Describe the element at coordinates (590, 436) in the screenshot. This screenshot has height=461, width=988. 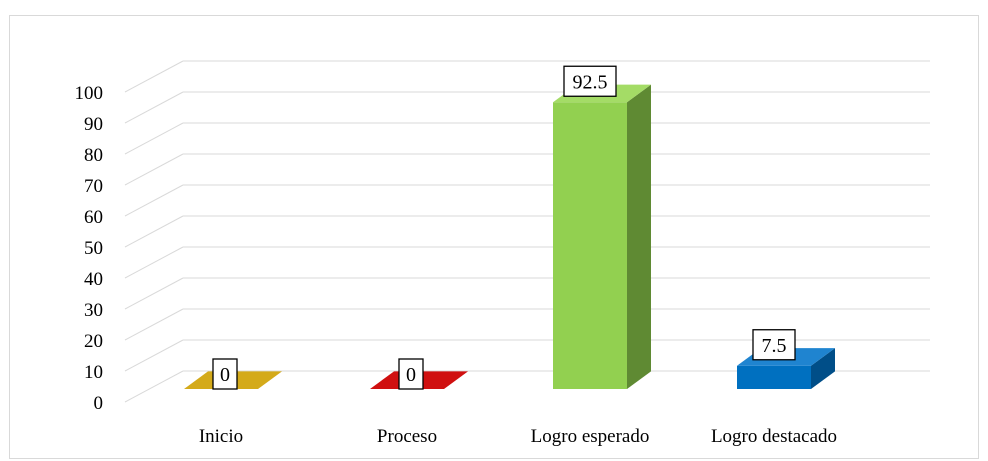
I see `x-axis-label: Logro esperado` at that location.